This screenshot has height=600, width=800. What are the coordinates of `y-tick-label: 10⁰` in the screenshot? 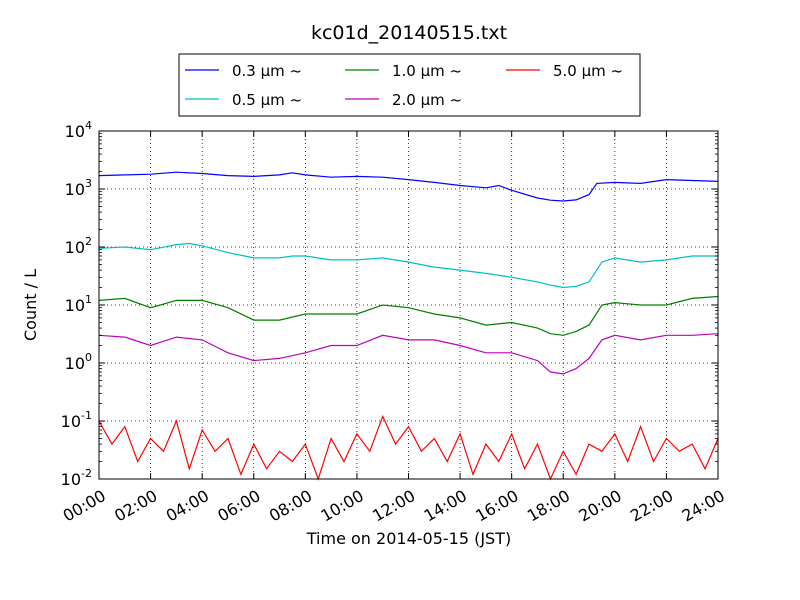 It's located at (78, 362).